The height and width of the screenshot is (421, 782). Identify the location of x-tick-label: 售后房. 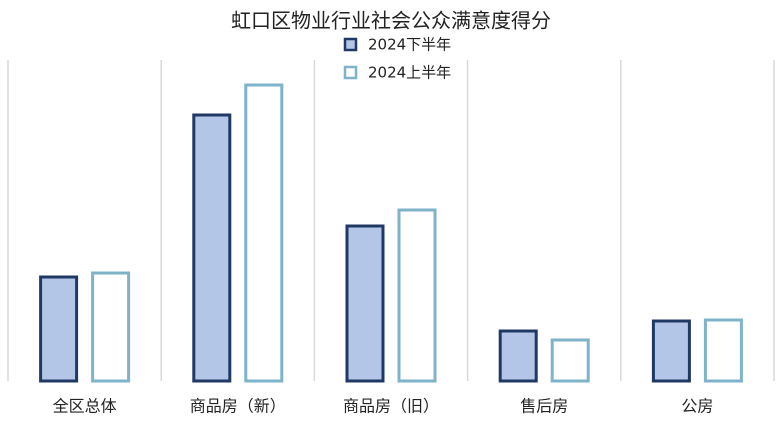
(544, 406).